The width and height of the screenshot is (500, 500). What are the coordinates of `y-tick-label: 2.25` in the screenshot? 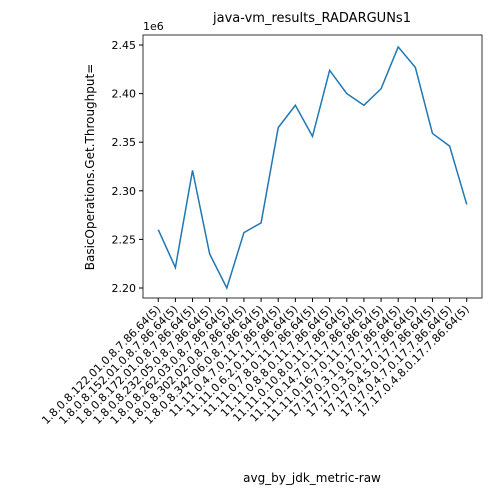 It's located at (124, 239).